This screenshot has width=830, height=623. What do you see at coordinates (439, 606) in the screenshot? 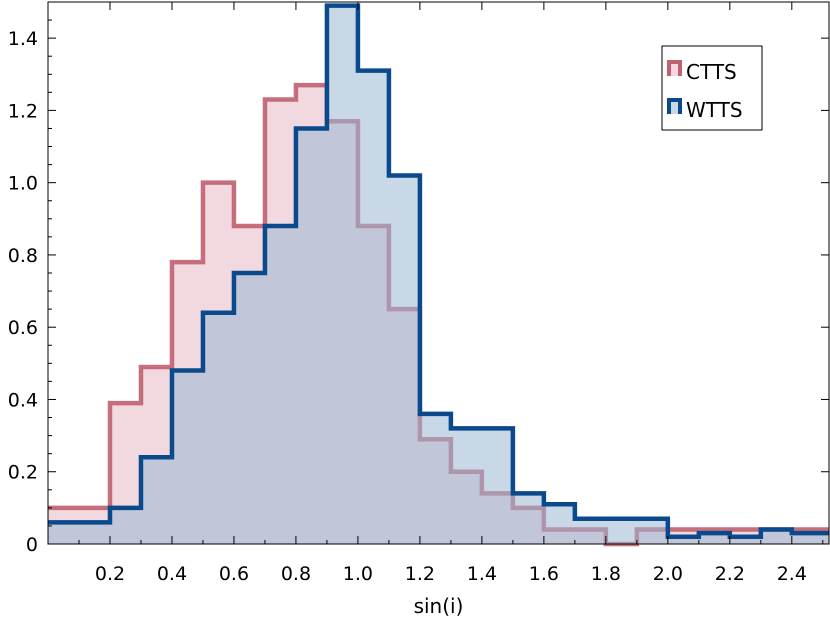
I see `x-axis-title: sin(i)` at bounding box center [439, 606].